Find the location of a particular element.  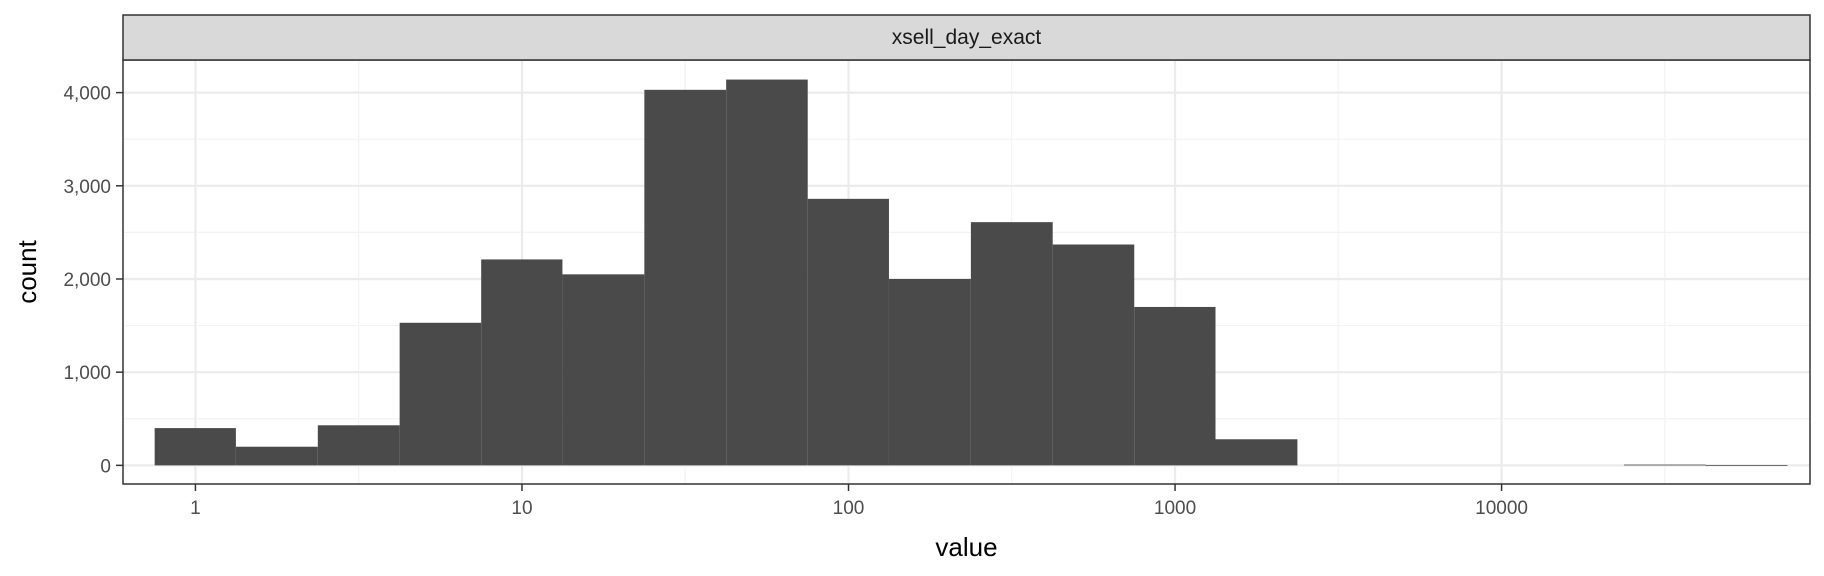

y-tick-label: 3,000 is located at coordinates (87, 187).